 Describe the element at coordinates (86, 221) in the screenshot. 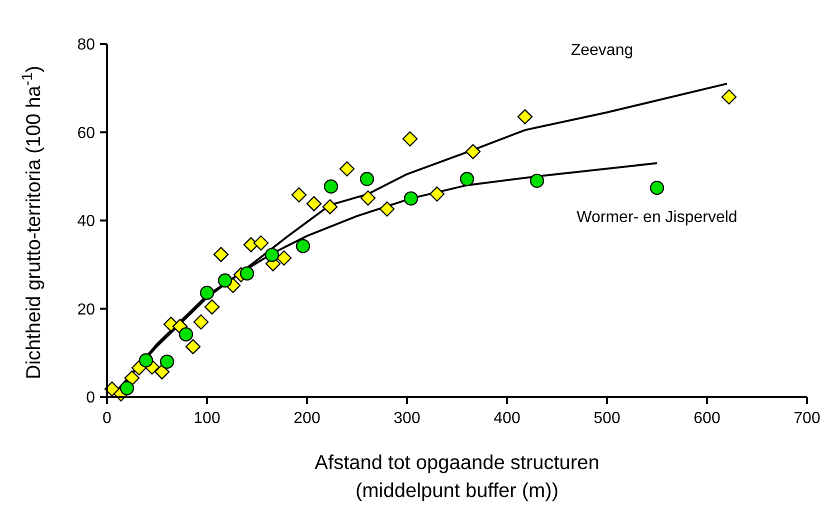

I see `y-tick-label: 40` at that location.